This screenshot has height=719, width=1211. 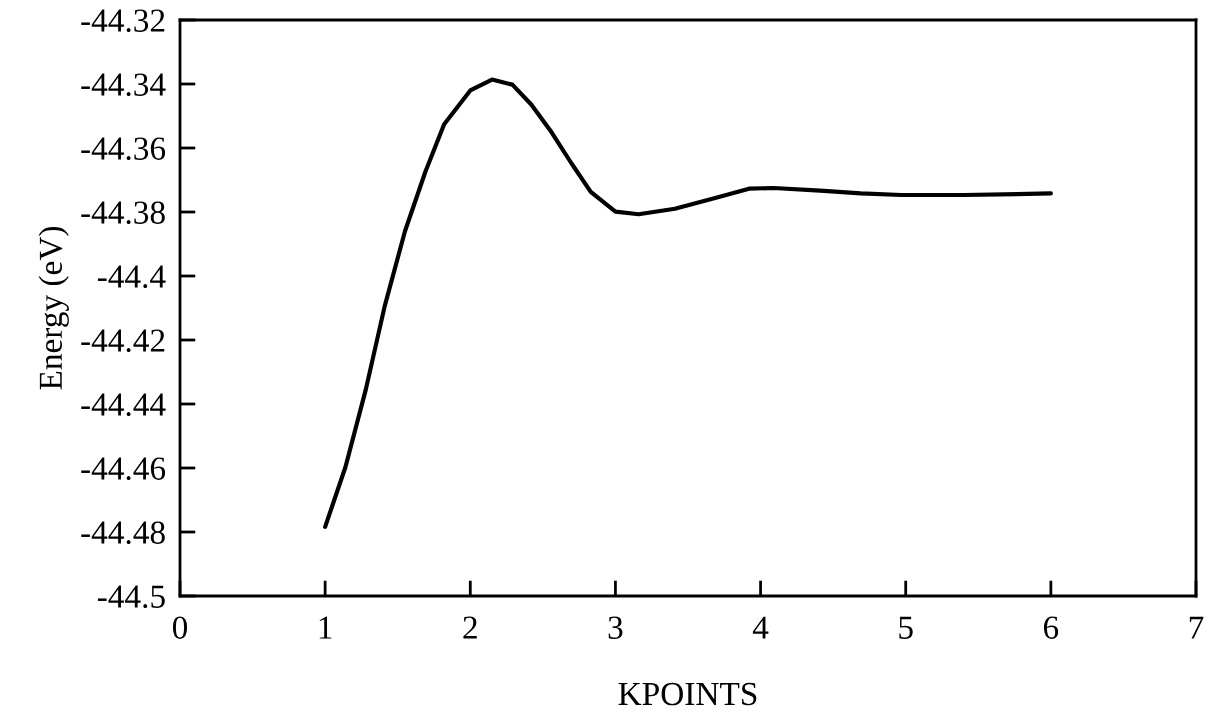 What do you see at coordinates (687, 694) in the screenshot?
I see `x-axis-title: KPOINTS` at bounding box center [687, 694].